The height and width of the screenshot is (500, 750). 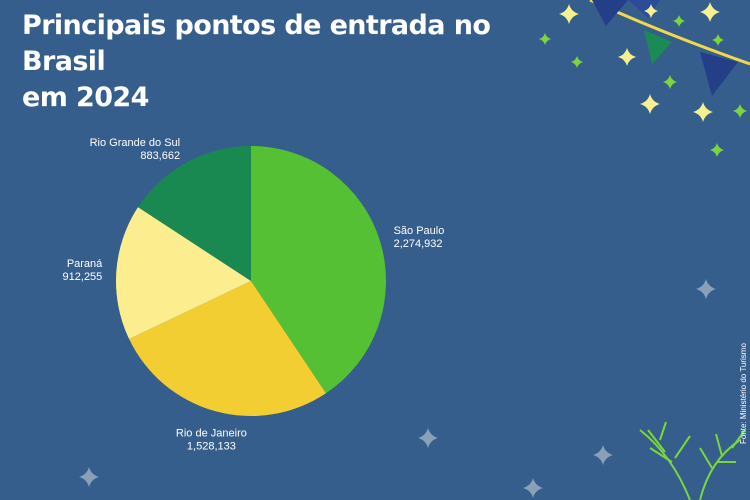 What do you see at coordinates (83, 277) in the screenshot?
I see `slice-value-parana: 912,255` at bounding box center [83, 277].